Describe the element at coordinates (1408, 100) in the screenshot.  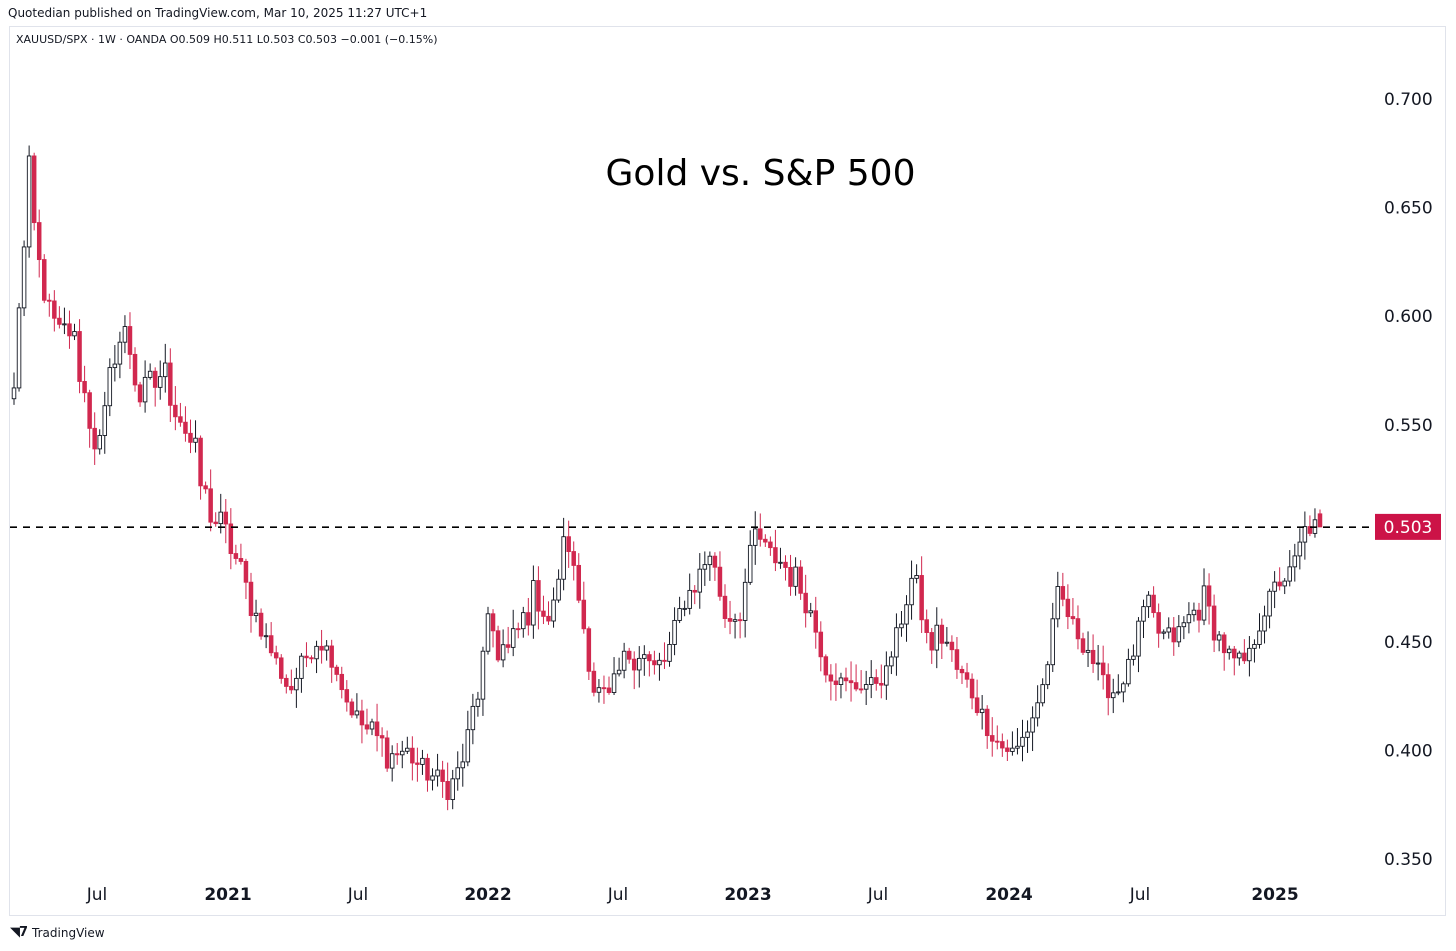
I see `y-tick-label: 0.700` at that location.